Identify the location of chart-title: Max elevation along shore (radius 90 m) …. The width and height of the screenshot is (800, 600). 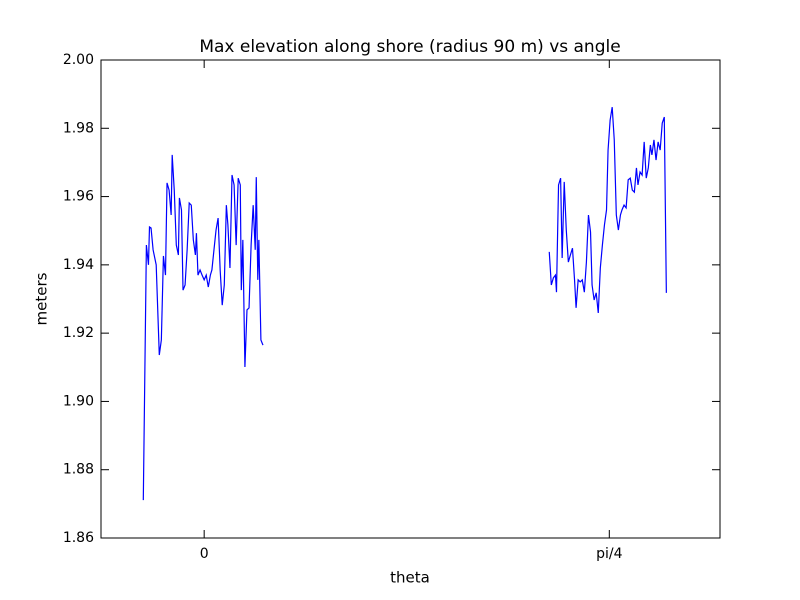
(409, 47).